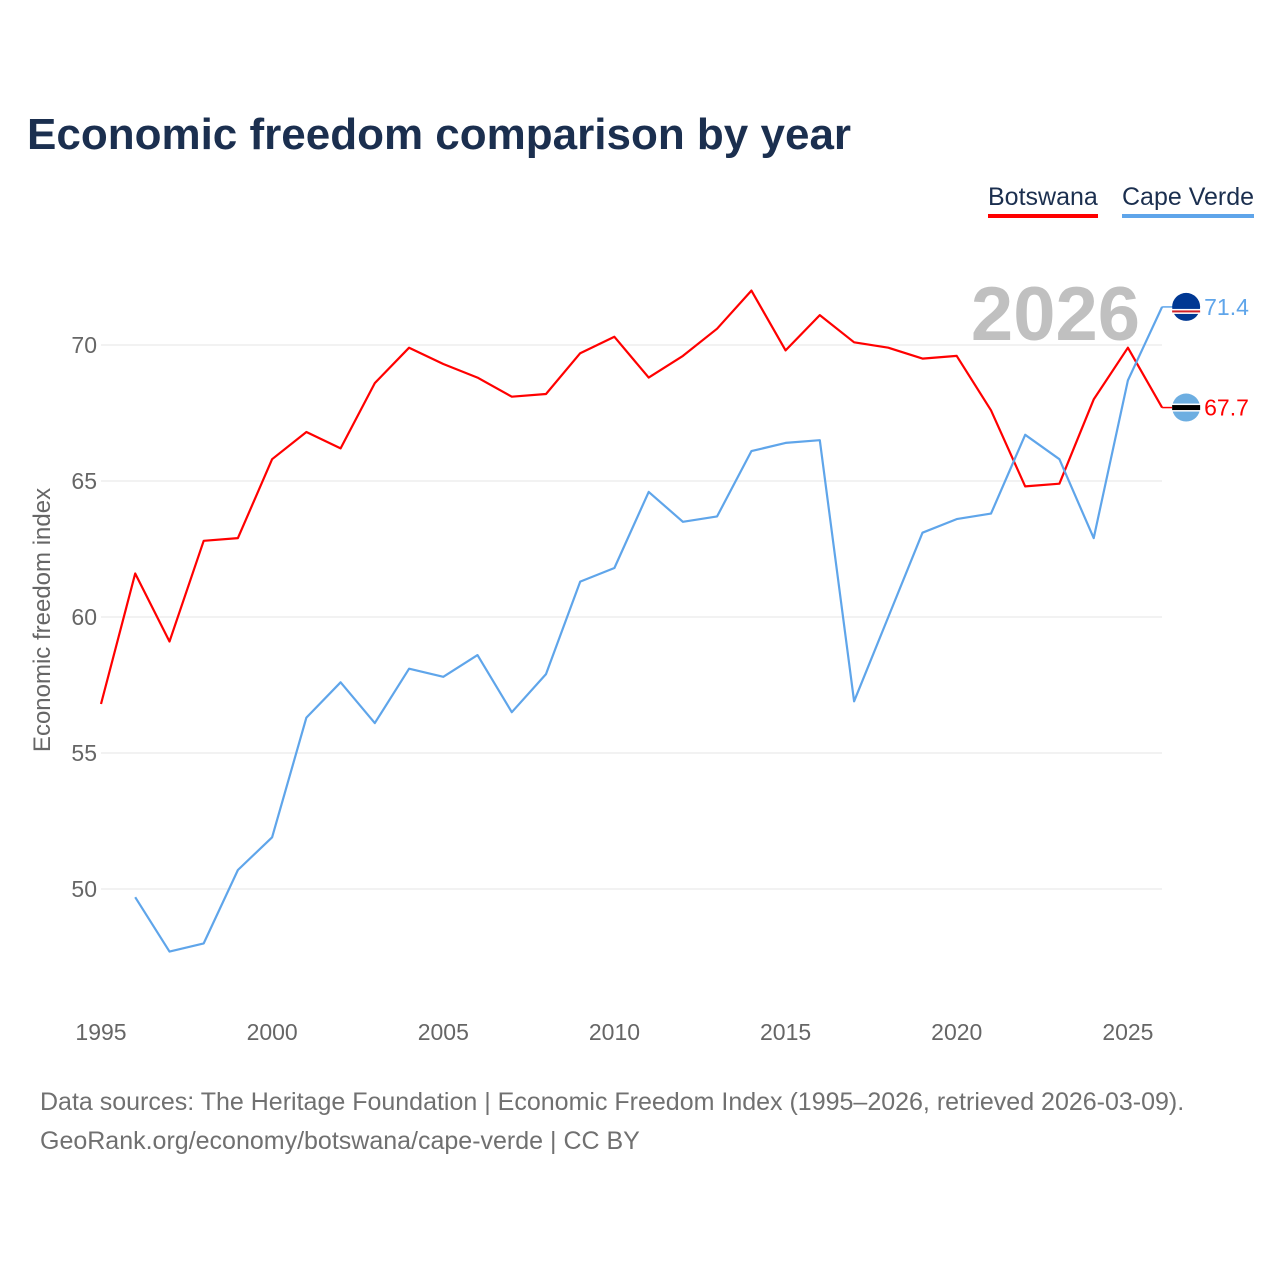  What do you see at coordinates (84, 753) in the screenshot?
I see `y-tick-label: 55` at bounding box center [84, 753].